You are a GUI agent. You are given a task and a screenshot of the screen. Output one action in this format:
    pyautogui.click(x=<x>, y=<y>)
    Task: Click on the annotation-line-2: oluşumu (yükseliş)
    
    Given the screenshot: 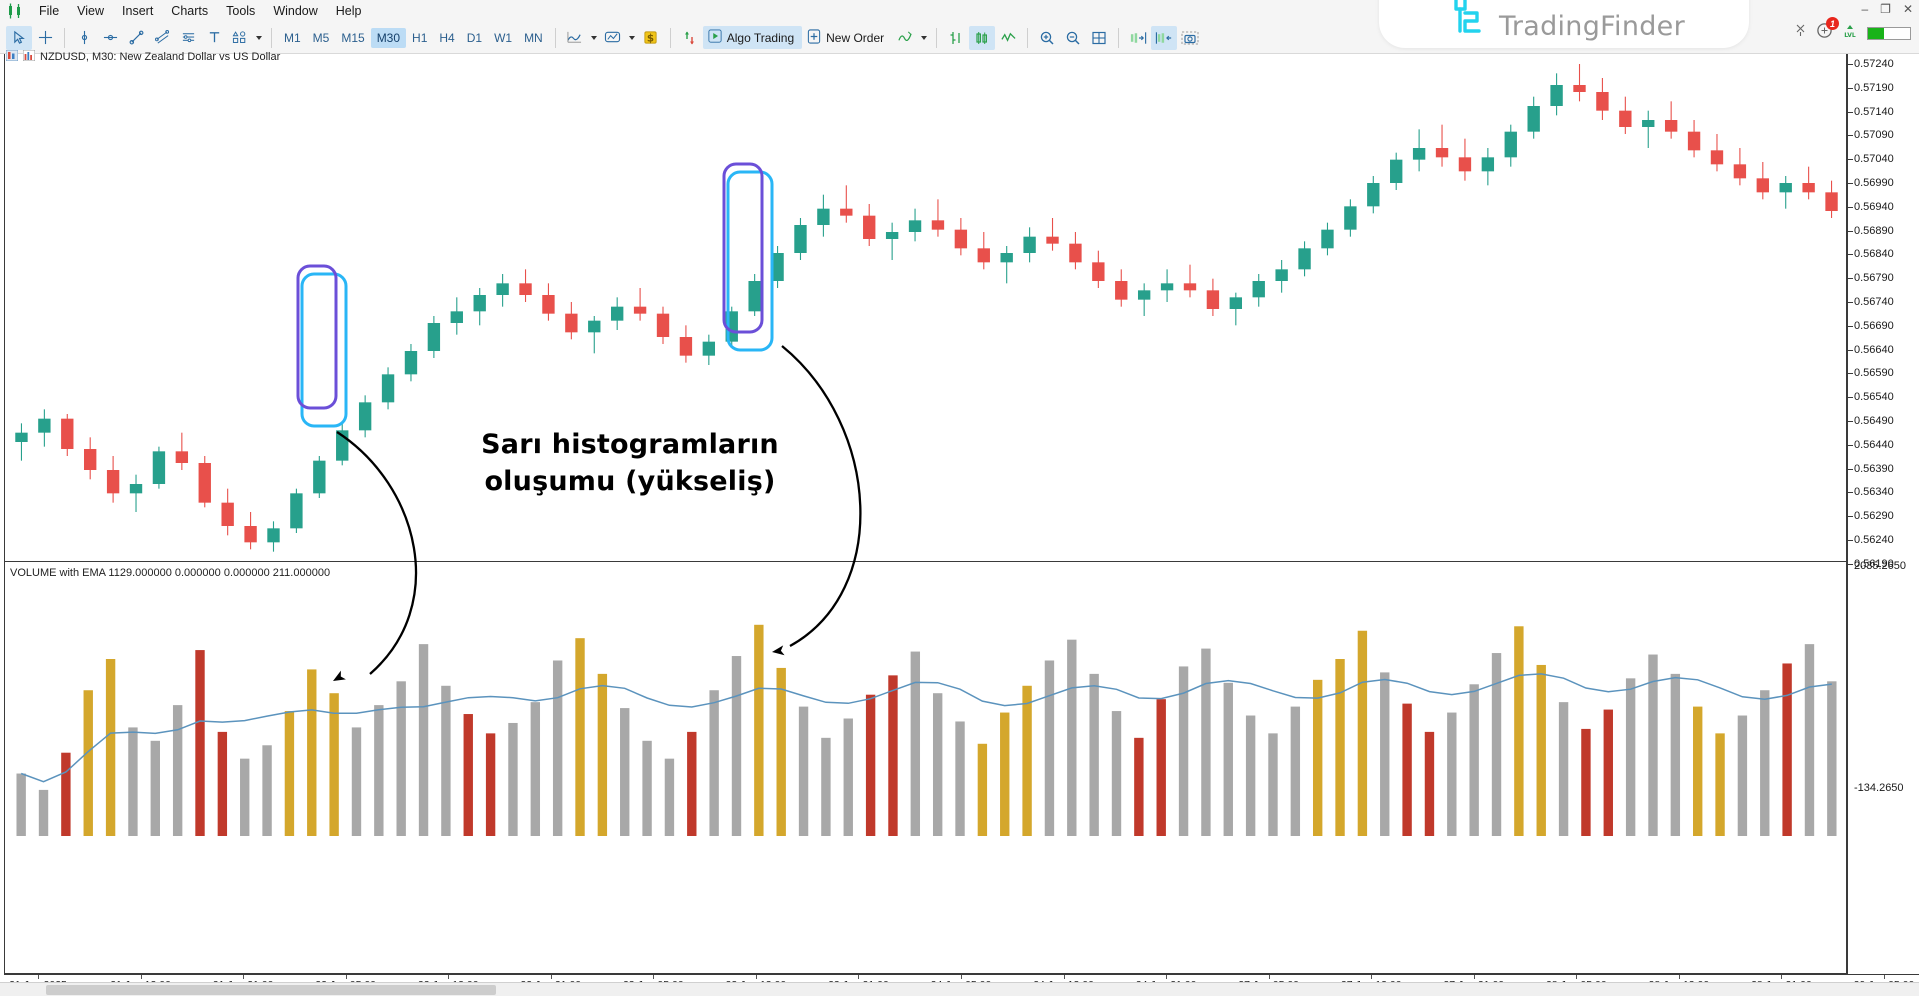 What is the action you would take?
    pyautogui.click(x=630, y=482)
    